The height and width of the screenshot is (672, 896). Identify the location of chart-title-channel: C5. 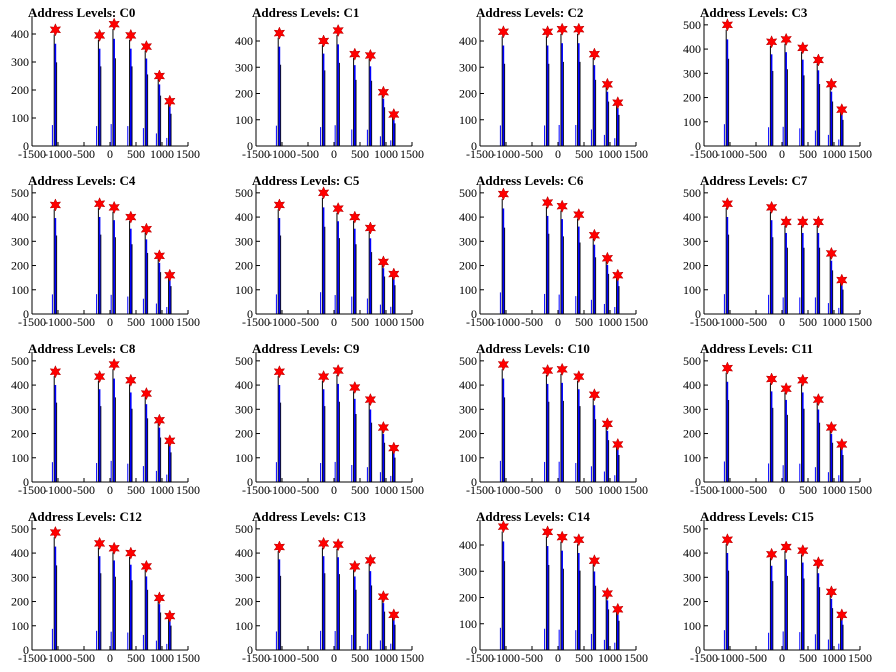
(351, 180).